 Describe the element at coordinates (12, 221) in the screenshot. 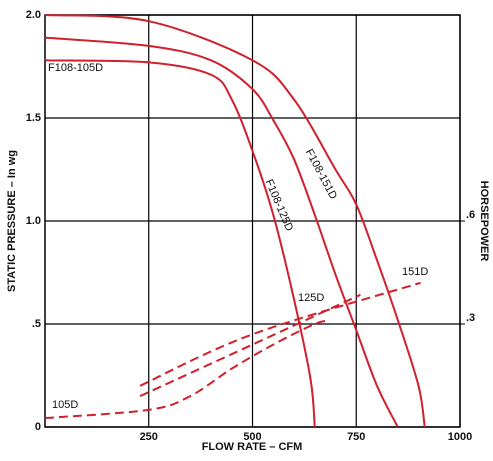

I see `y-axis-title: STATIC PRESSURE – In wg` at that location.